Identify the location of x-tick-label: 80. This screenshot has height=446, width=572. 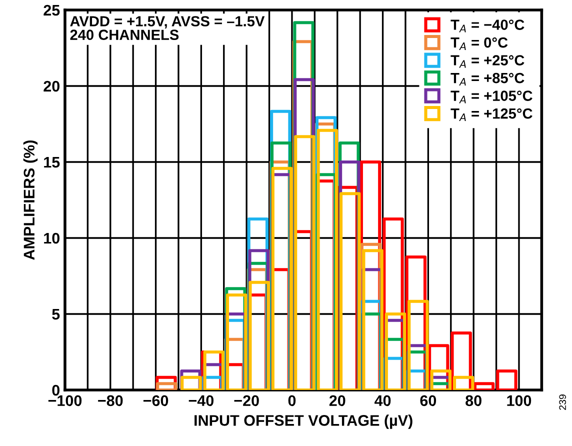
(474, 400).